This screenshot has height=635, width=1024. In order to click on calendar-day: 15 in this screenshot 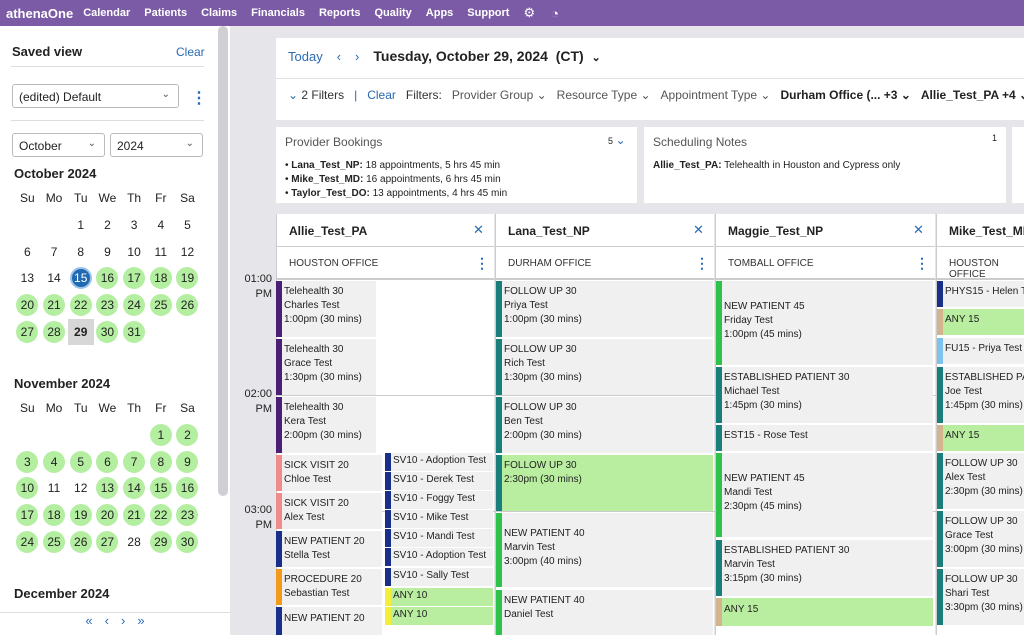, I will do `click(160, 488)`.